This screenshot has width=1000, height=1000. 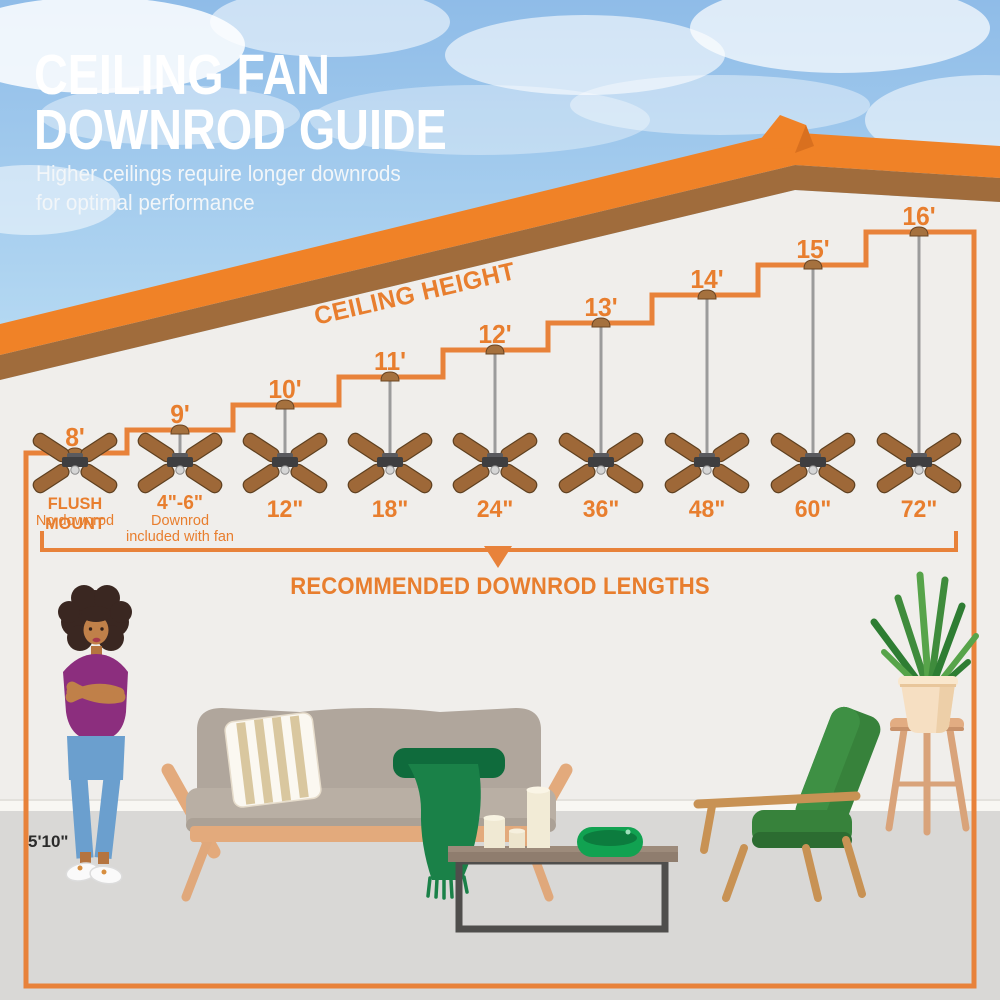 I want to click on downrod-length-label: 48", so click(x=707, y=509).